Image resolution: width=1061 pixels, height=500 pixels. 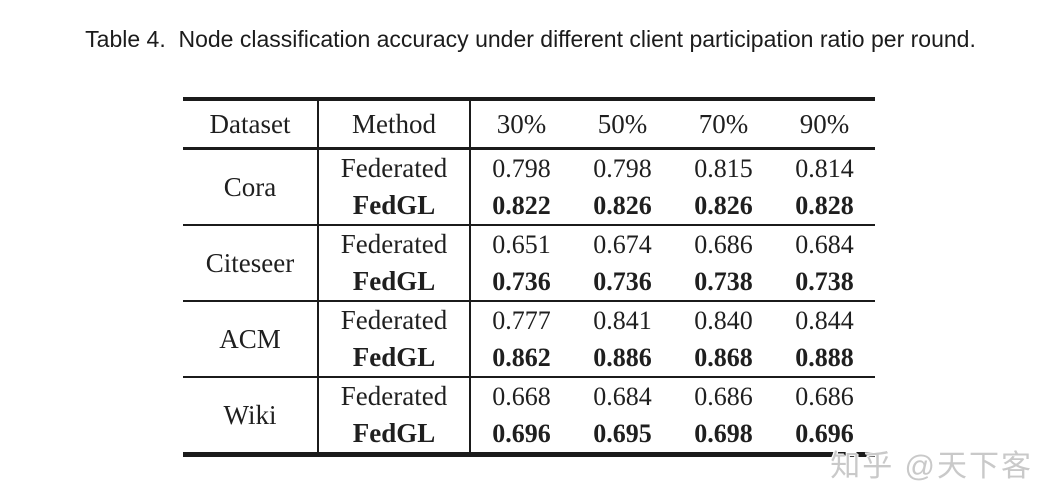 I want to click on col-header-method: Method, so click(x=394, y=124).